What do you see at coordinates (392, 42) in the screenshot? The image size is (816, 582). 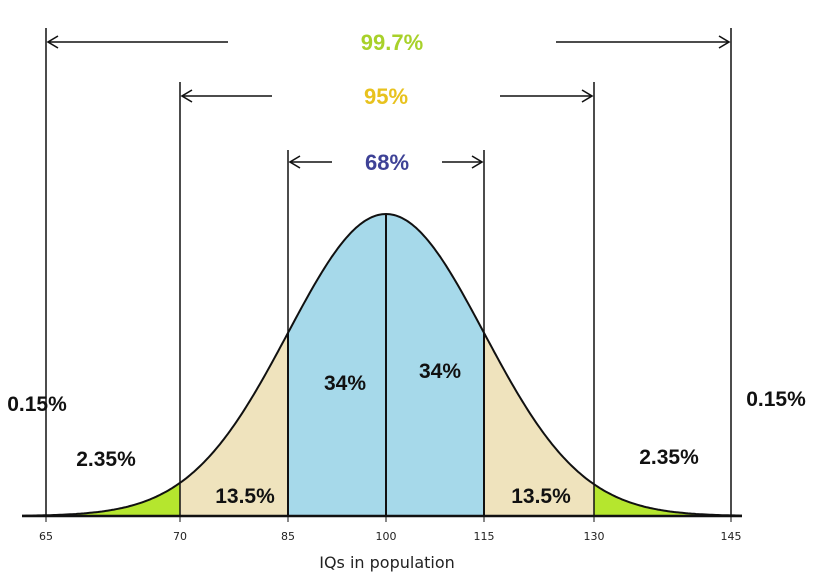 I see `band-label-0: 99.7%` at bounding box center [392, 42].